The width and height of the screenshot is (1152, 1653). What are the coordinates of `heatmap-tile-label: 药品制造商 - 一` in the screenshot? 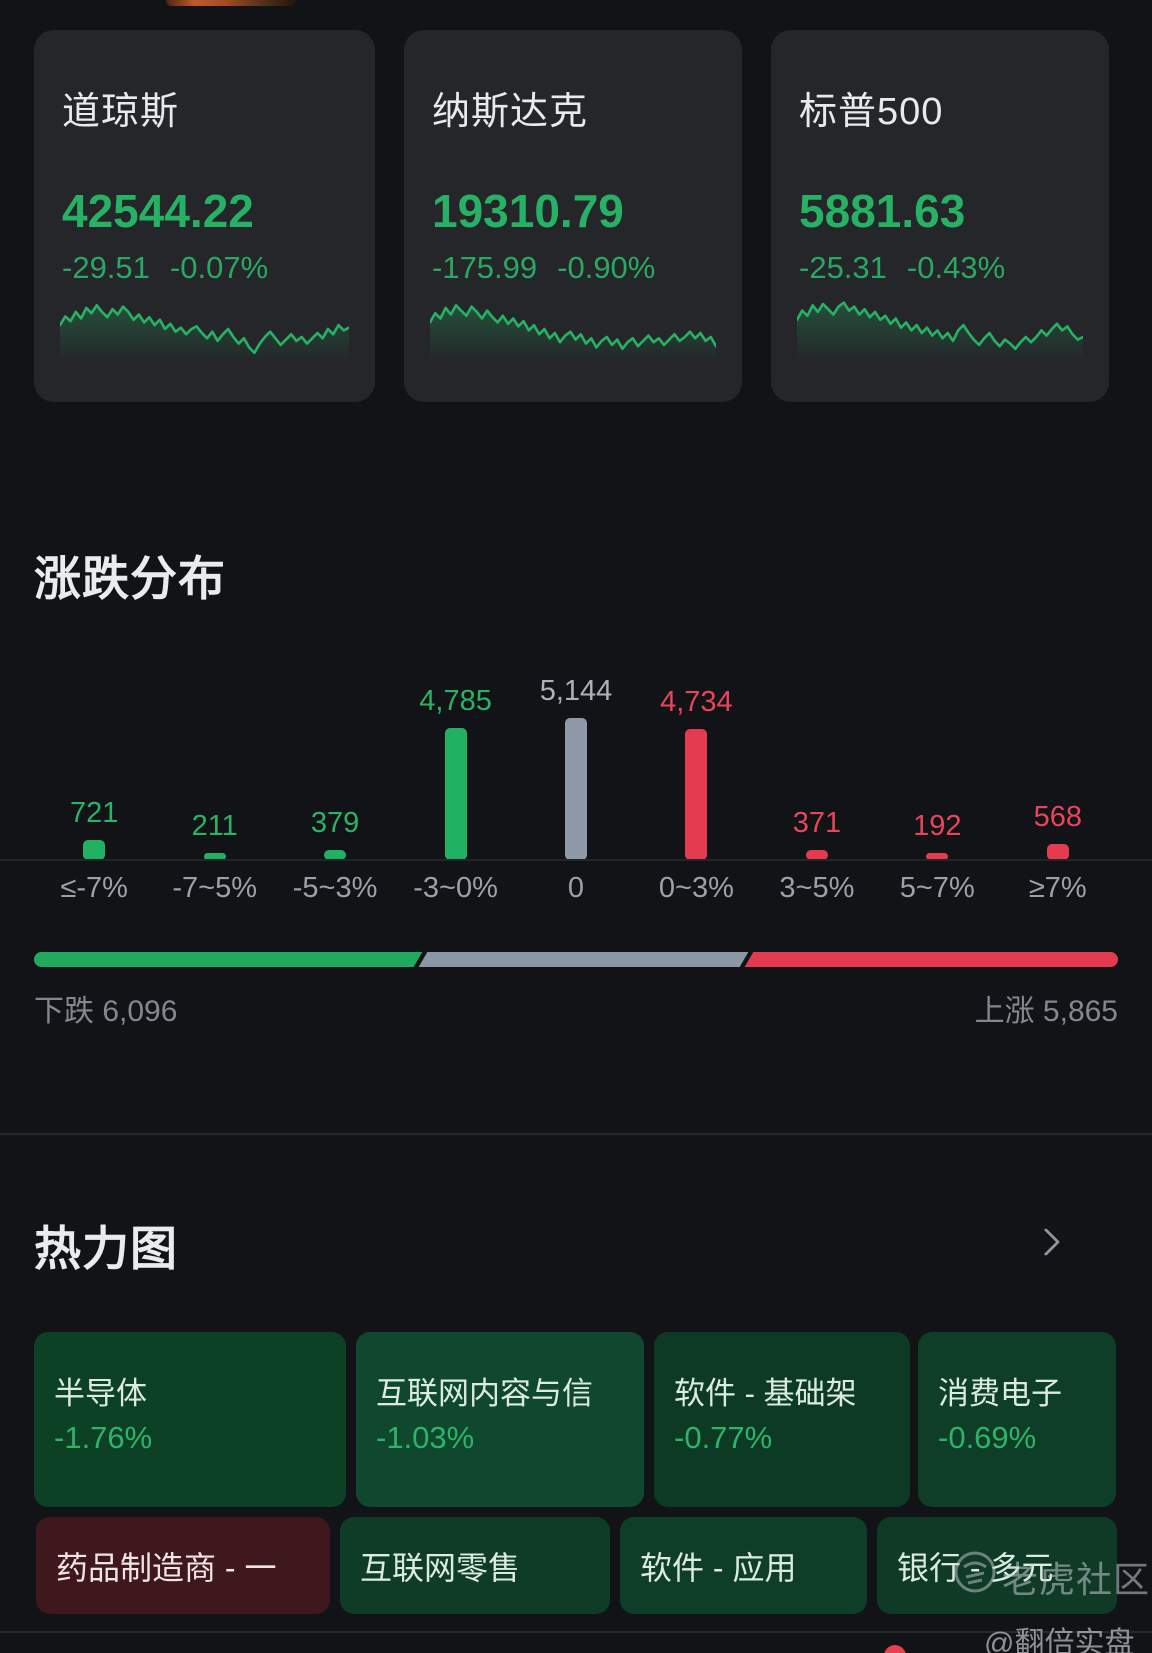 It's located at (166, 1567).